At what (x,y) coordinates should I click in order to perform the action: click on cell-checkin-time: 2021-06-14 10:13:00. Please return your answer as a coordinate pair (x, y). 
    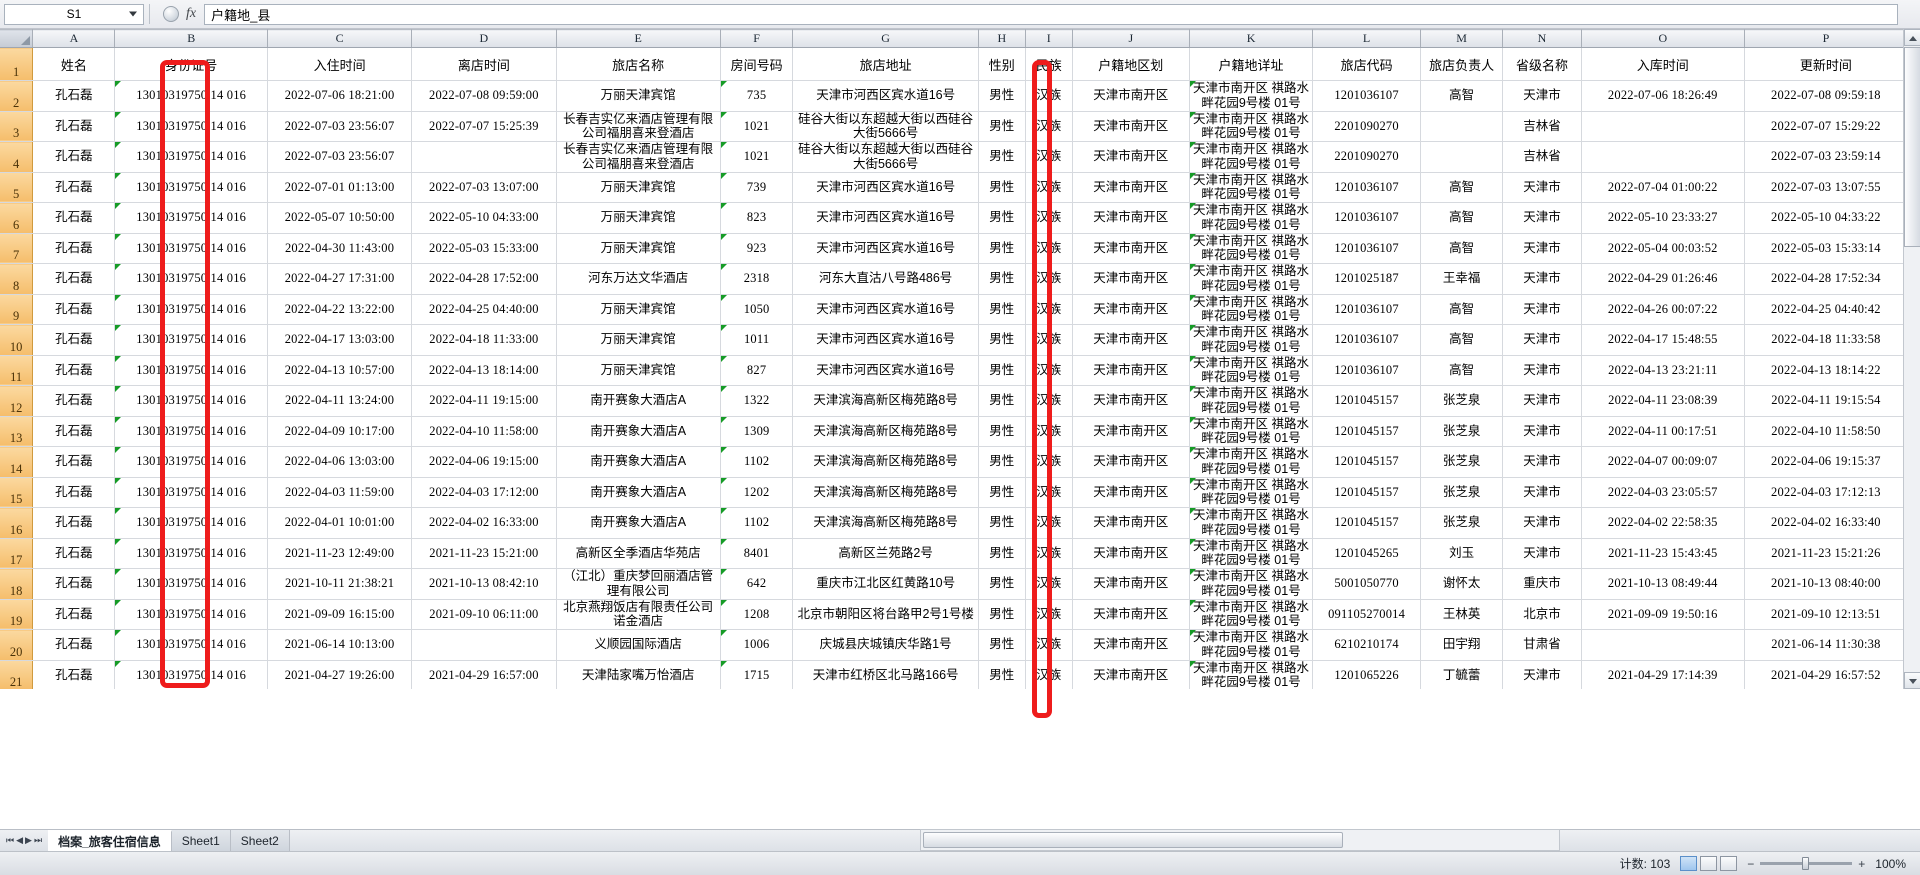
    Looking at the image, I should click on (340, 645).